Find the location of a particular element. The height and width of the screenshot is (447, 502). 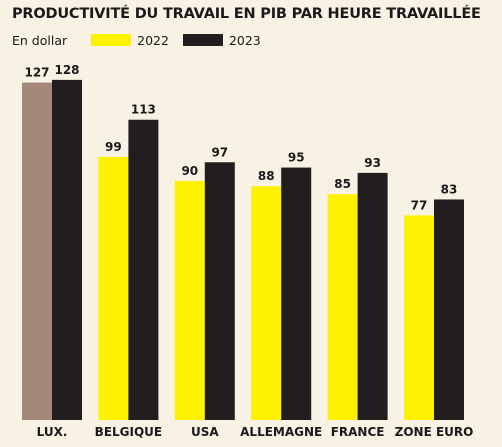

category-label-3: ALLEMAGNE is located at coordinates (281, 432).